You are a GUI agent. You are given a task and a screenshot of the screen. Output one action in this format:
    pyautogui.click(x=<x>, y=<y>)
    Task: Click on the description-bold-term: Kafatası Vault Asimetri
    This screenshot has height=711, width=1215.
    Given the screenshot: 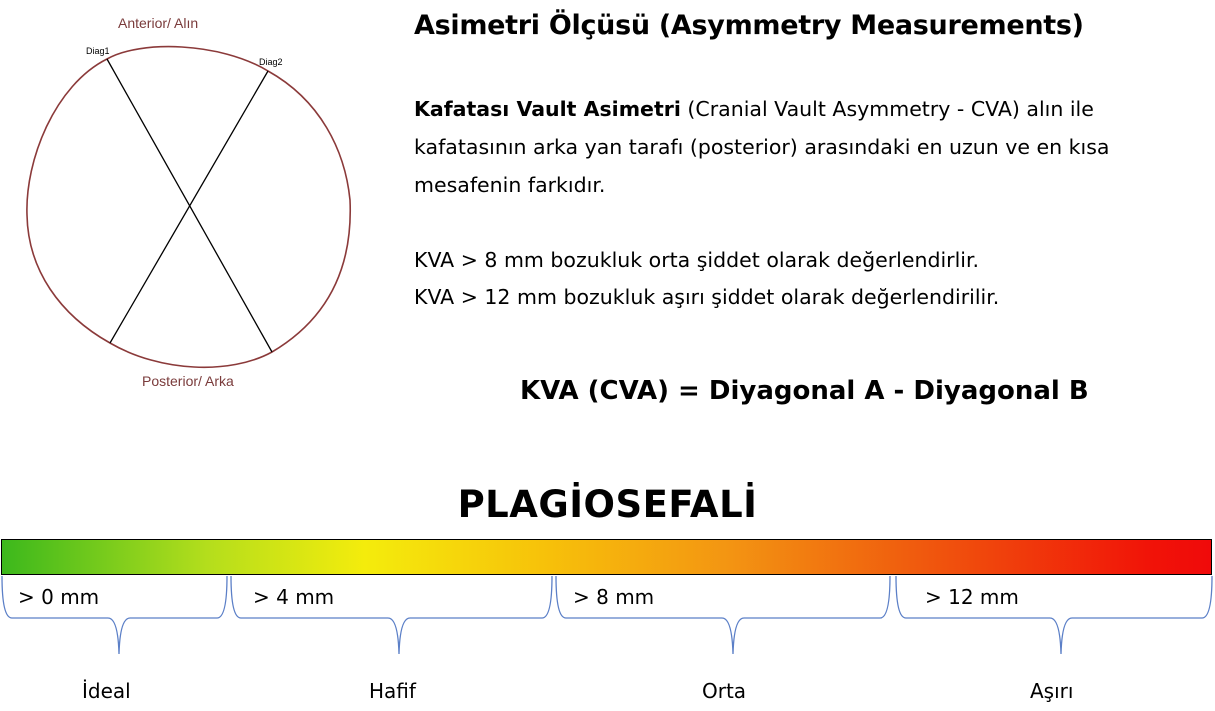 What is the action you would take?
    pyautogui.click(x=547, y=109)
    